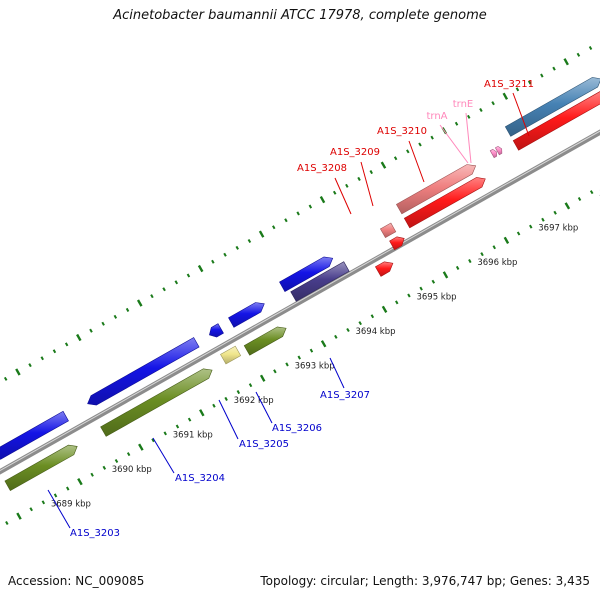  Describe the element at coordinates (265, 341) in the screenshot. I see `gene-bar-a1s-3206-partner` at that location.